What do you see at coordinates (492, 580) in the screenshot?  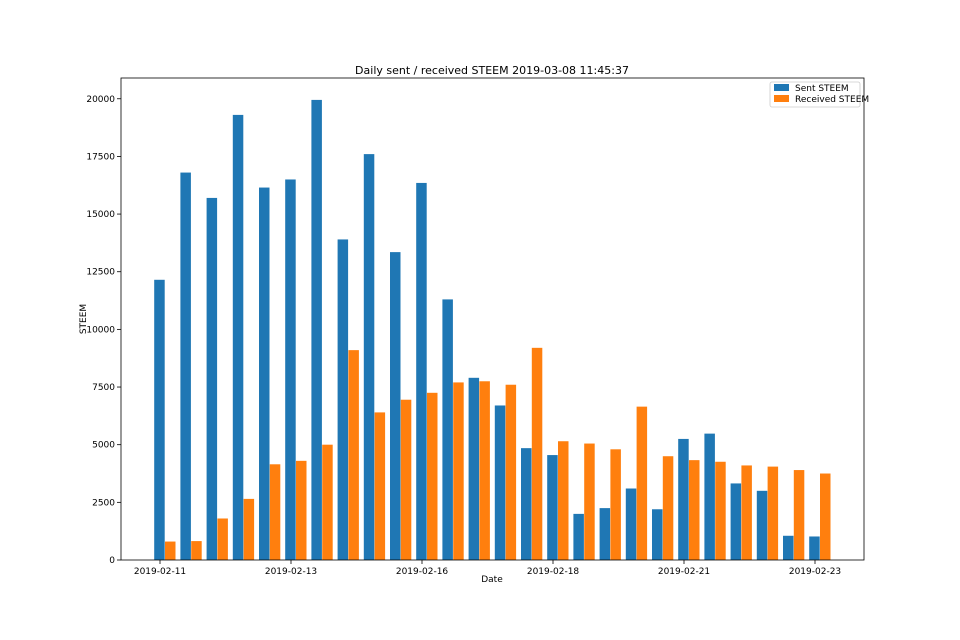 I see `x-axis-label: Date` at bounding box center [492, 580].